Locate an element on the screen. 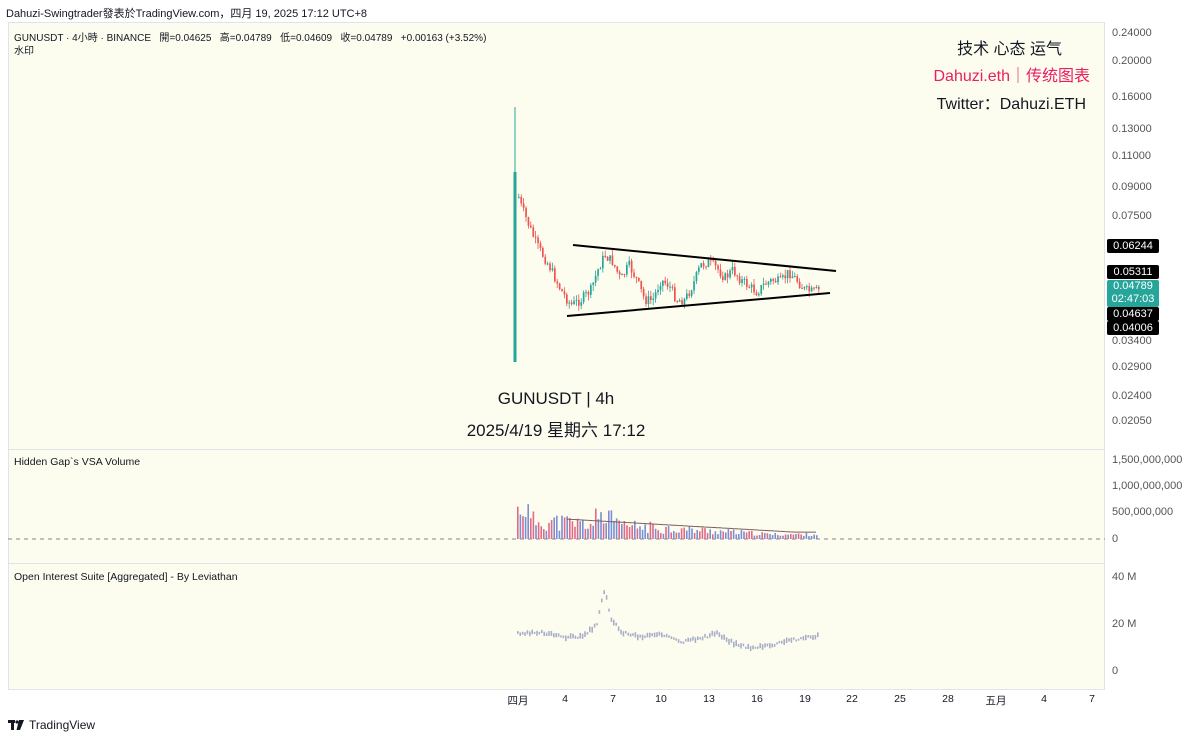  price-label: 0.02400 is located at coordinates (1132, 396).